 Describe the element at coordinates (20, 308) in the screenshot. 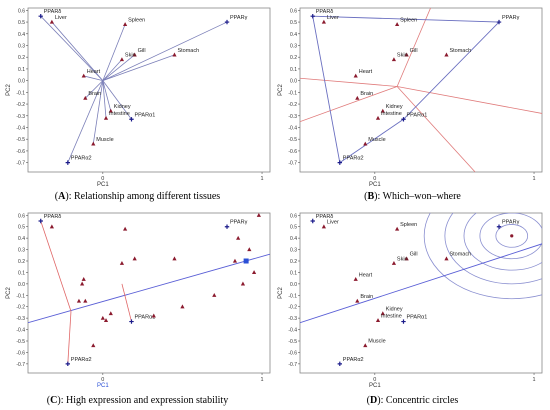

I see `ytick-label-c-5: -0.2` at that location.